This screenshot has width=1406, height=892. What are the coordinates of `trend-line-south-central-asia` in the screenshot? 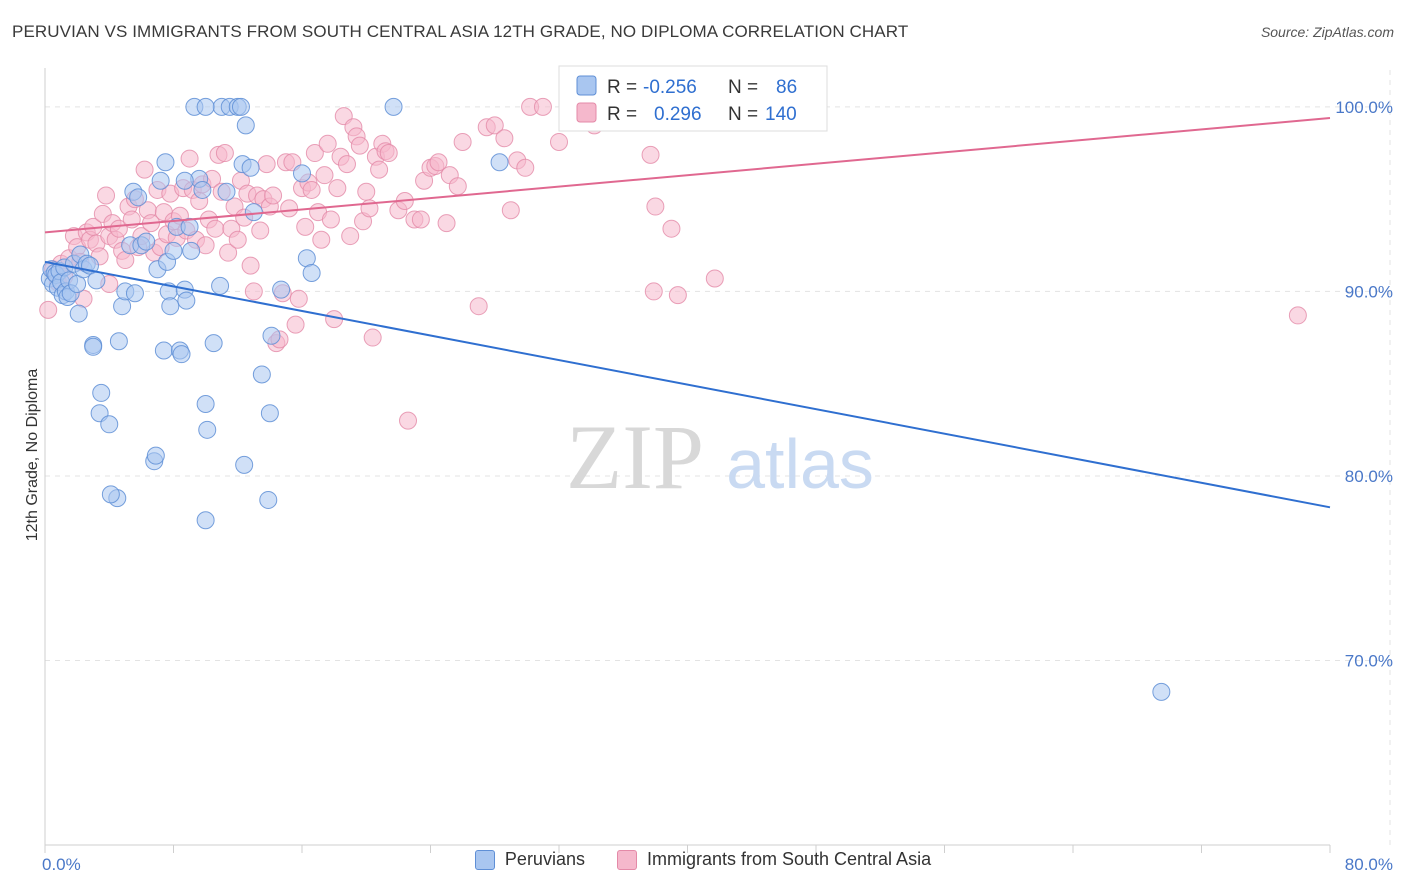 It's located at (687, 175).